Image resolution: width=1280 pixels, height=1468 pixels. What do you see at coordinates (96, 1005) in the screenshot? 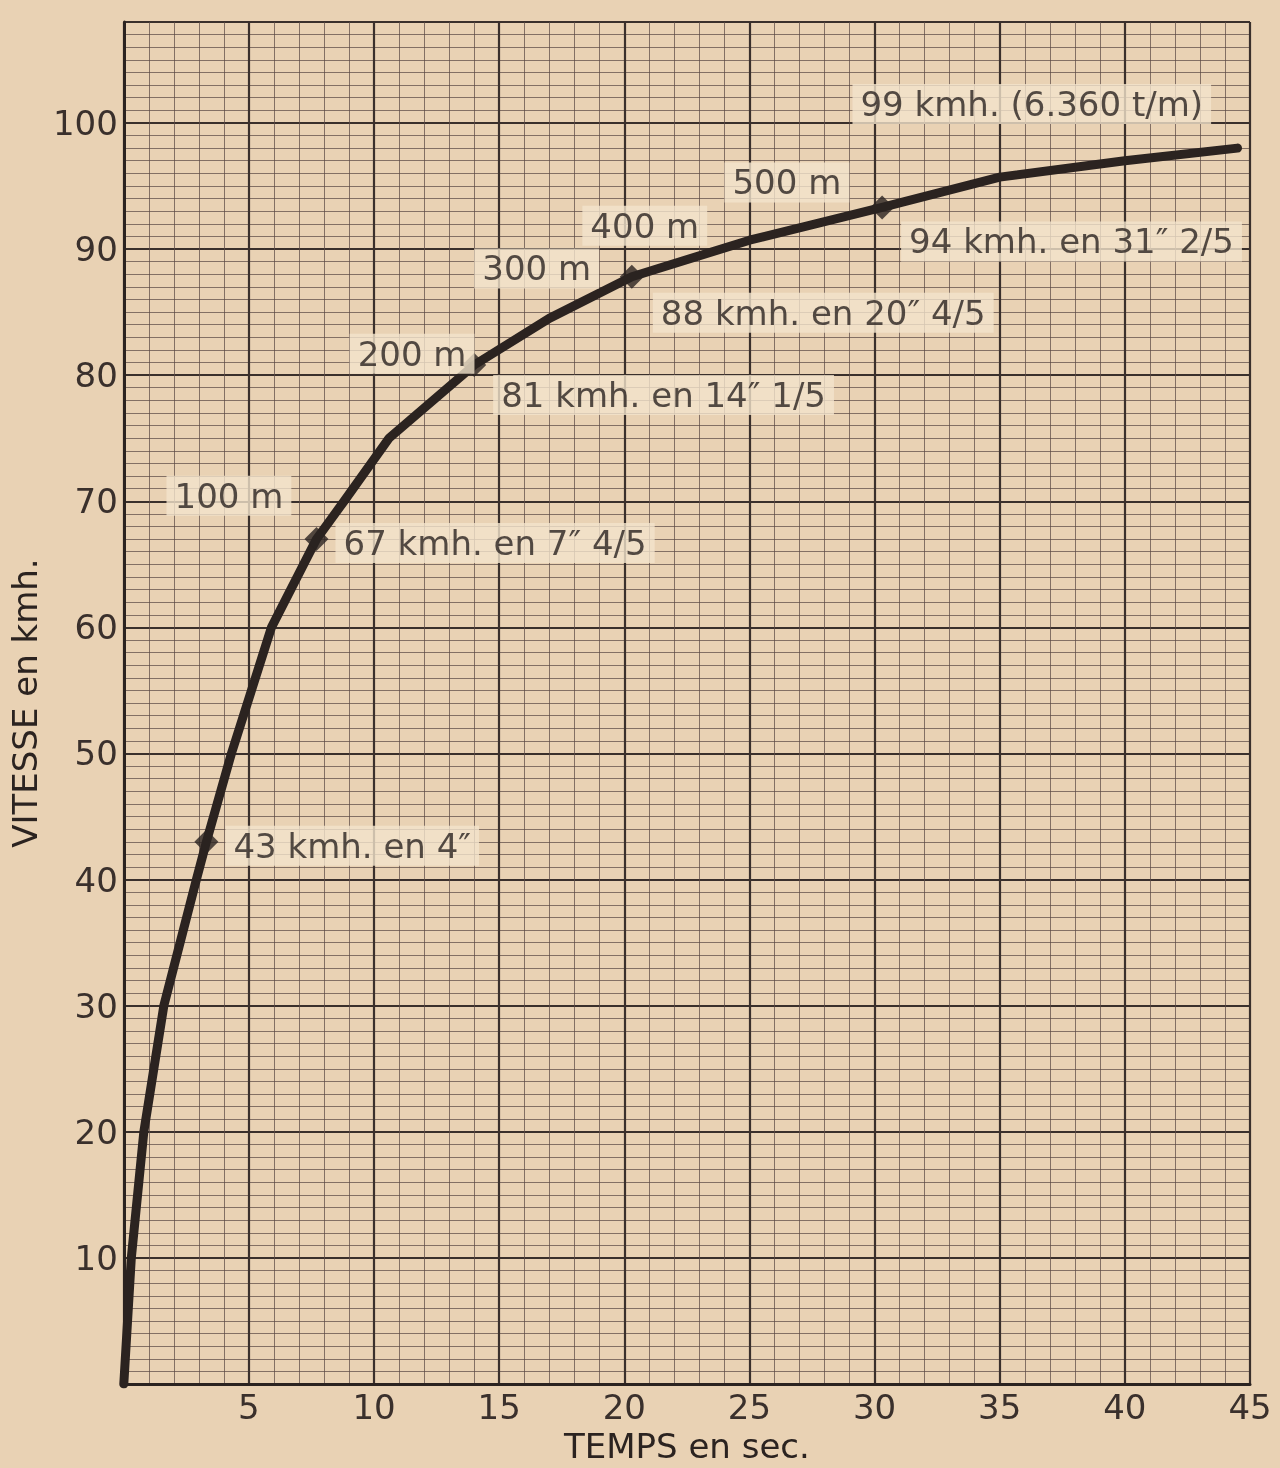
I see `y-tick-label: 30` at bounding box center [96, 1005].